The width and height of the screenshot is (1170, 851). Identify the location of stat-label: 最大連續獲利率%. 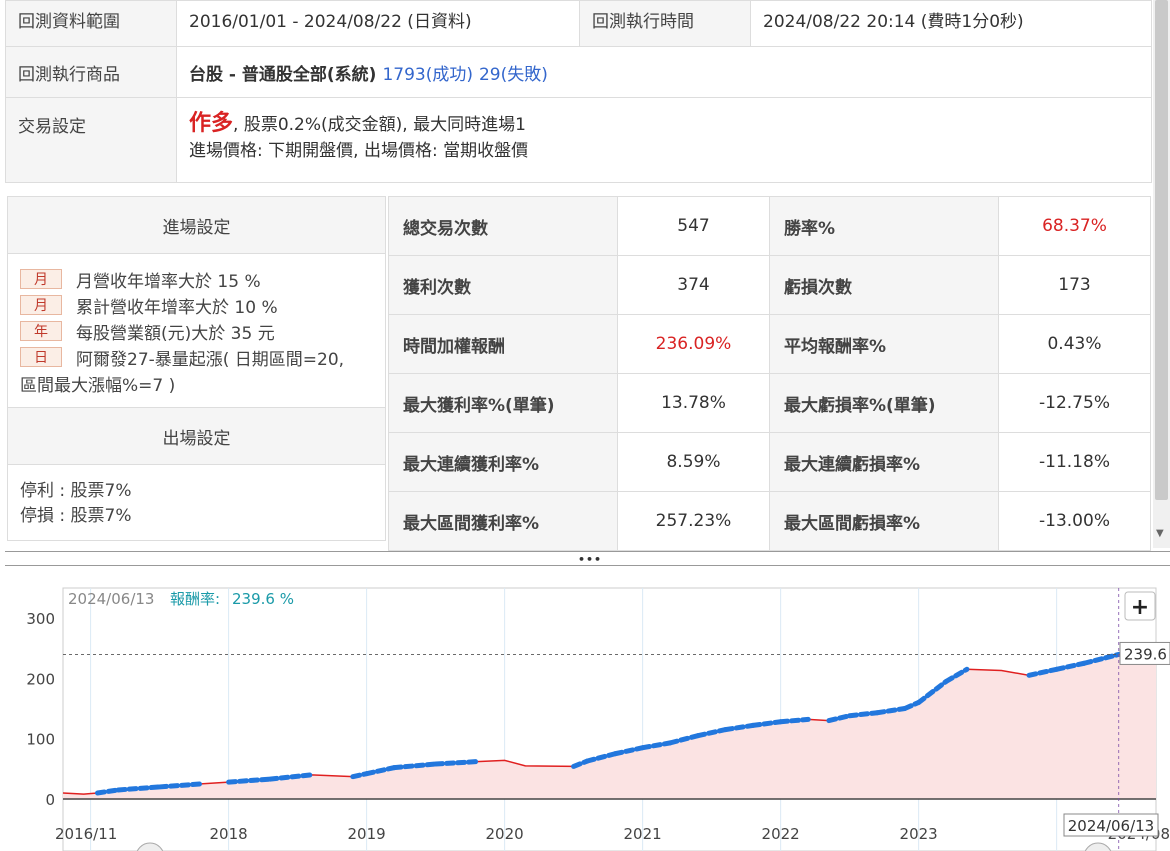
(503, 462).